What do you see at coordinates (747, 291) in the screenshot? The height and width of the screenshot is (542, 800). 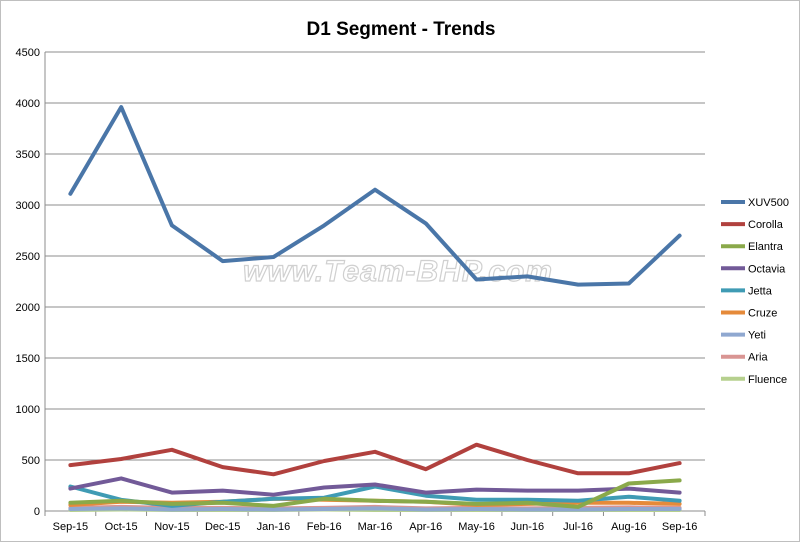 I see `legend-item-jetta: Jetta` at bounding box center [747, 291].